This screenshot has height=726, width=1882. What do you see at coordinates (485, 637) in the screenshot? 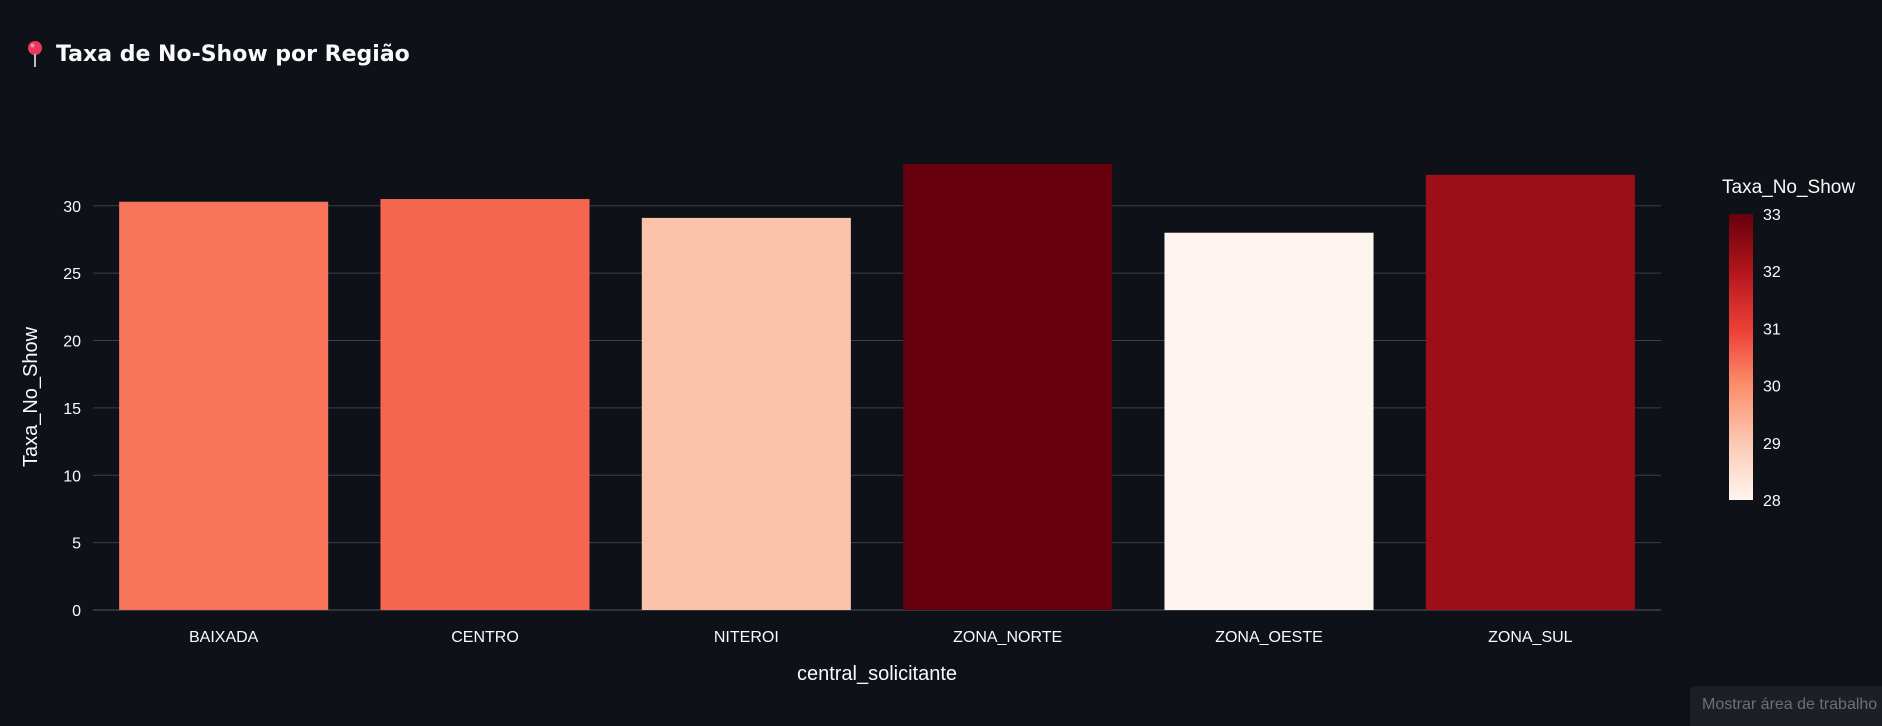
I see `x-tick-label: CENTRO` at bounding box center [485, 637].